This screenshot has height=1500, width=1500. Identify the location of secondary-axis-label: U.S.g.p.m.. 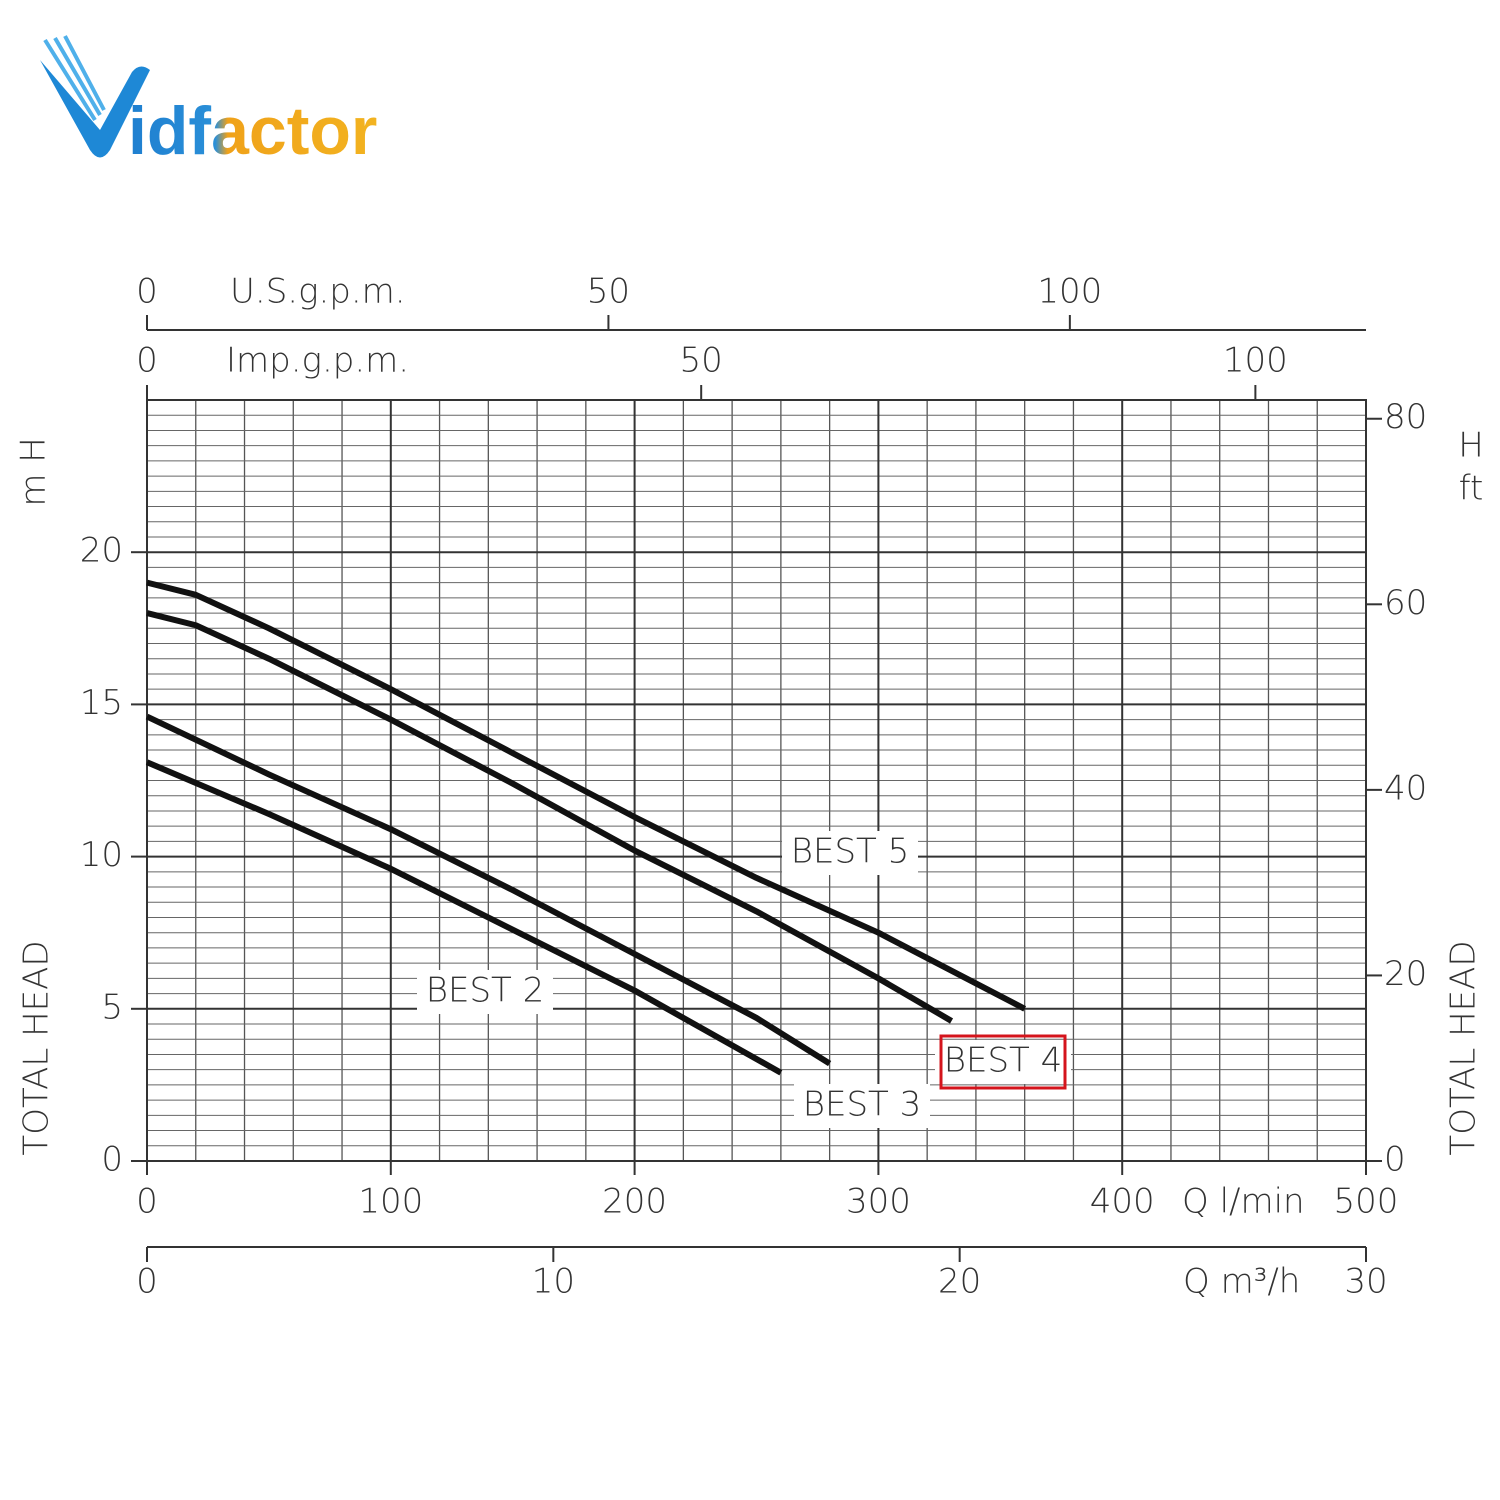
(318, 292).